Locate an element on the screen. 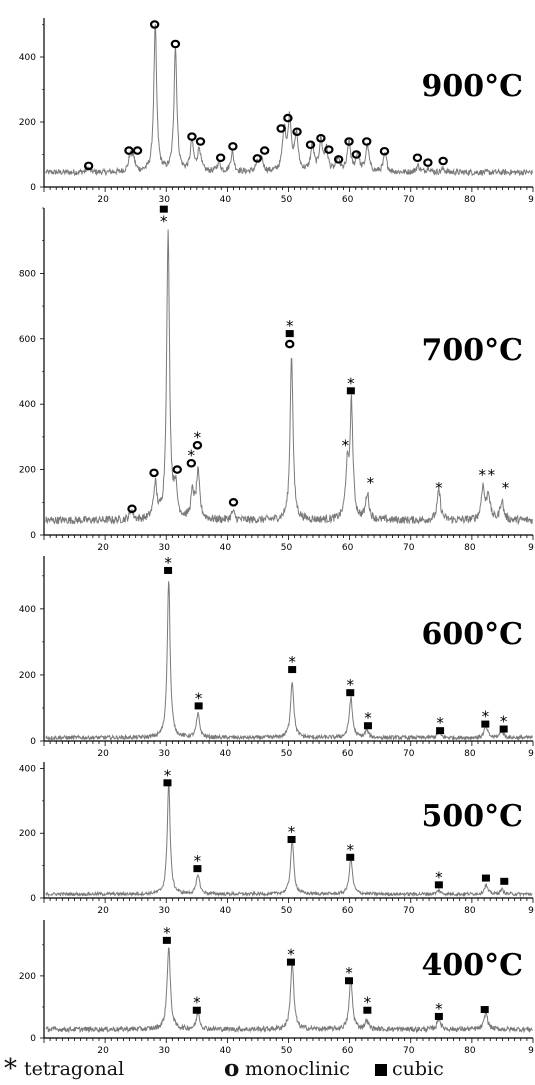  y-tick-label: 800 is located at coordinates (27, 274).